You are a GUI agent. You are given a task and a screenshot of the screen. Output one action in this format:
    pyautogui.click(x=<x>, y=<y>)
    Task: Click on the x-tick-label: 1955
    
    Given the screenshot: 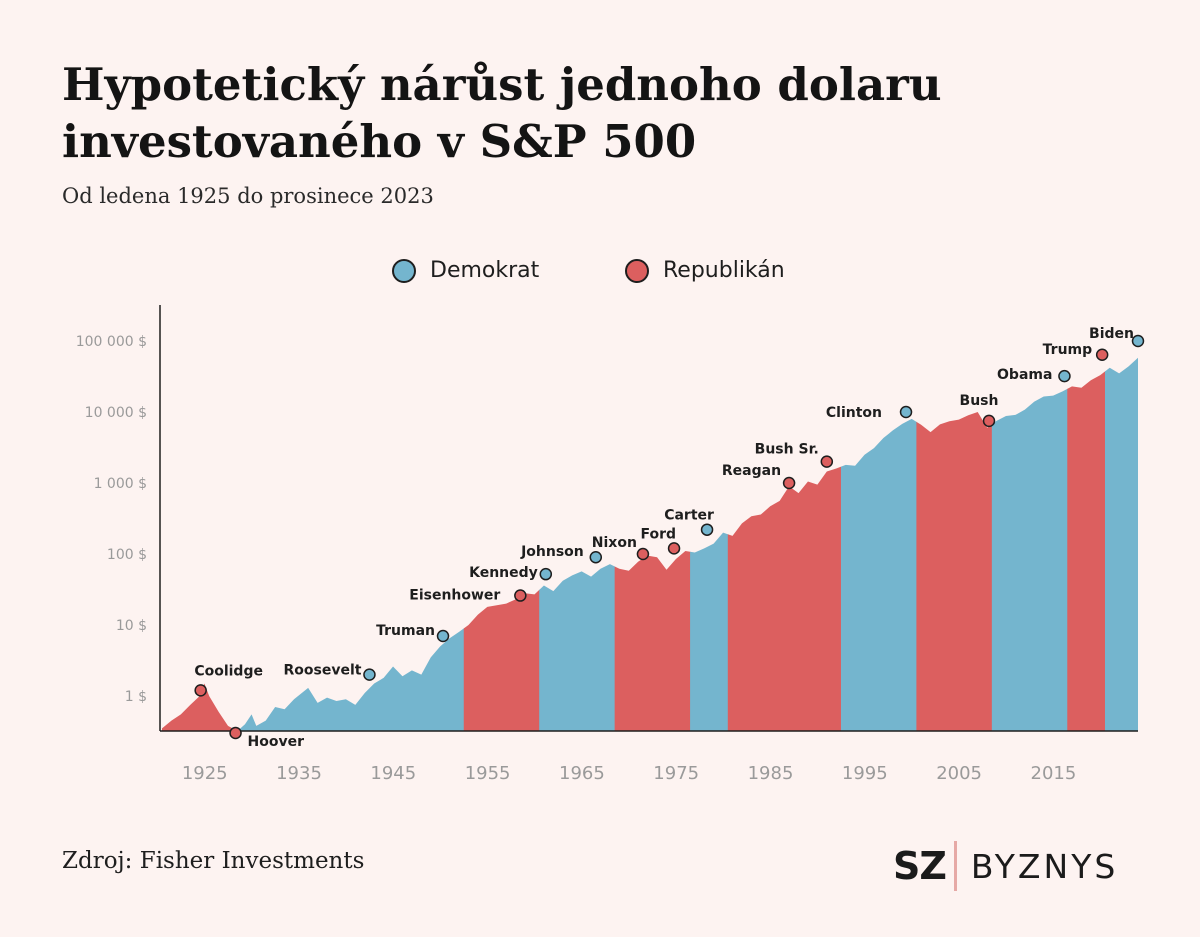 What is the action you would take?
    pyautogui.click(x=488, y=773)
    